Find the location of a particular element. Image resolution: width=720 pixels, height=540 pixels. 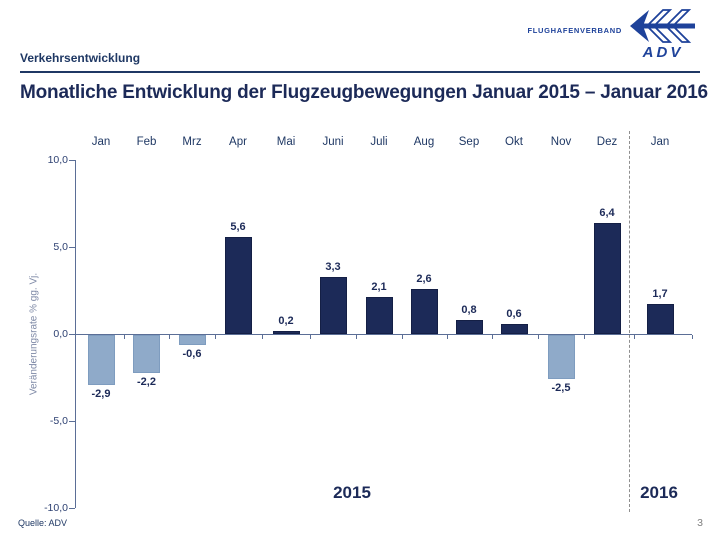

value-label: 2,6 is located at coordinates (424, 278).